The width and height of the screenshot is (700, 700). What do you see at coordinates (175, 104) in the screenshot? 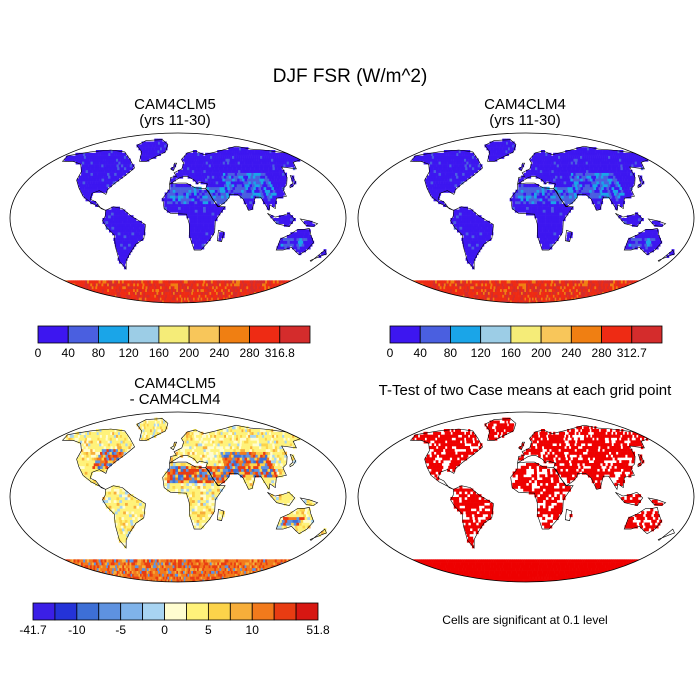
I see `panel-clm5-title-line1: CAM4CLM5` at bounding box center [175, 104].